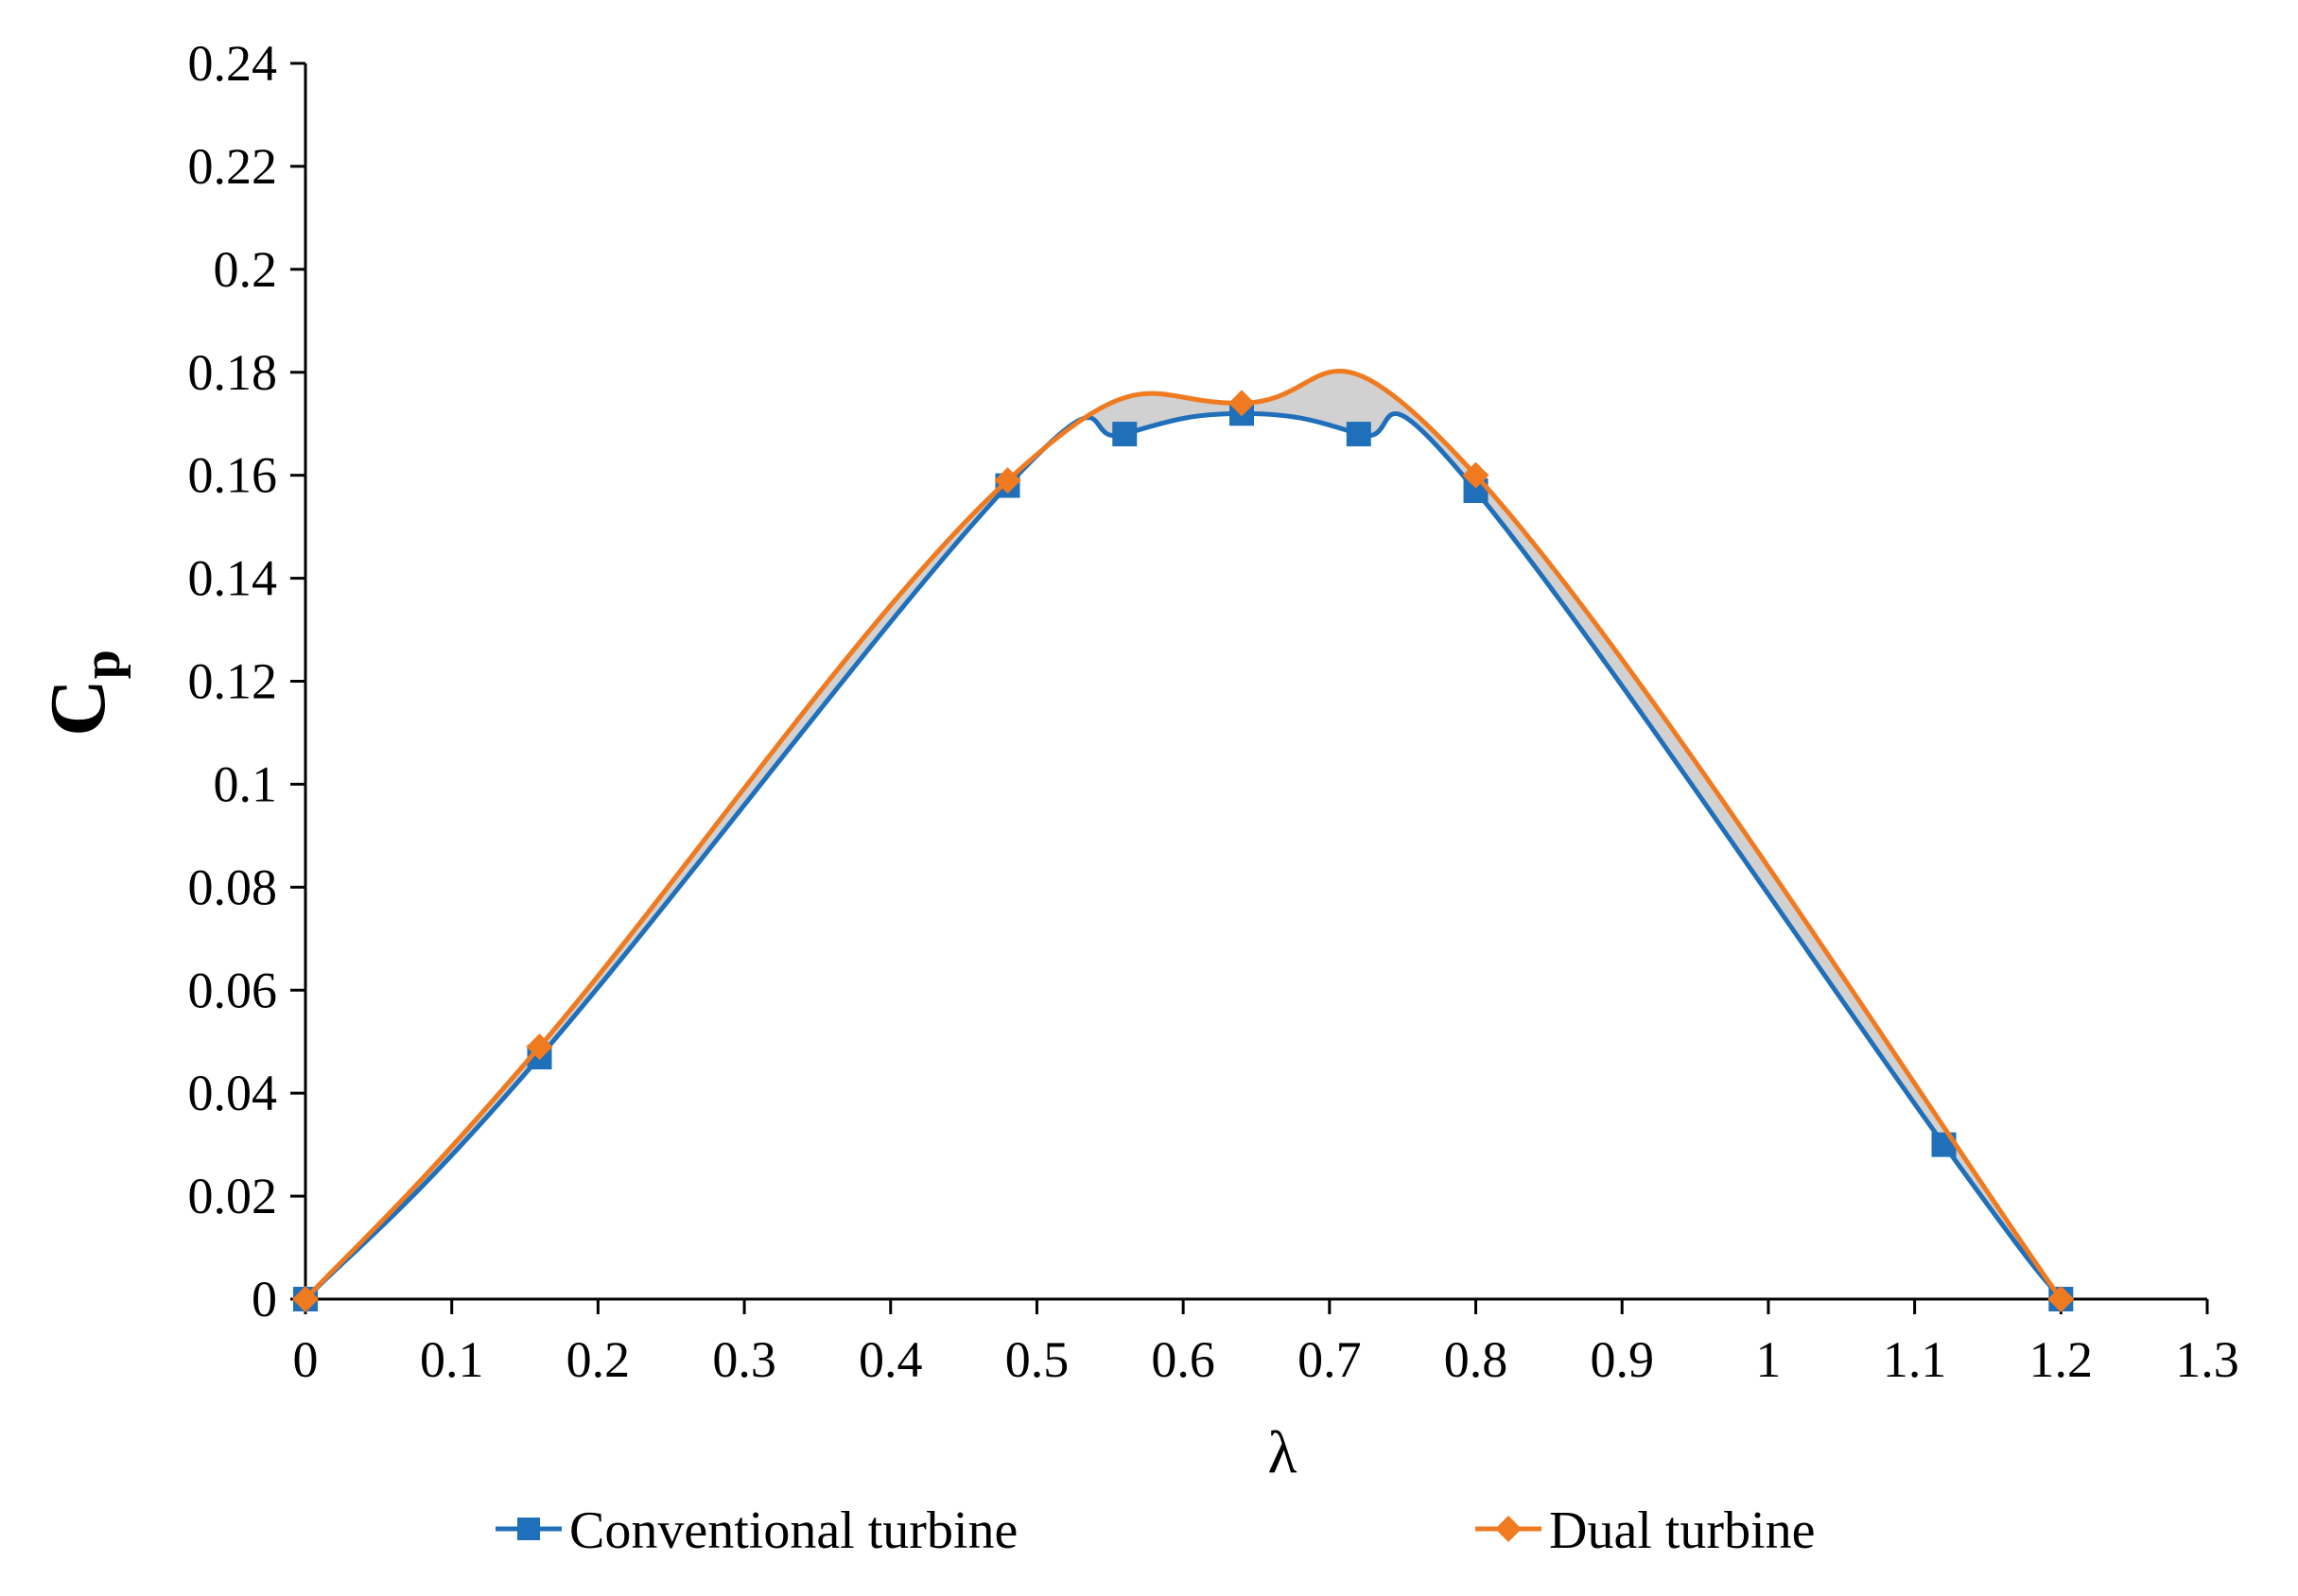 Image resolution: width=2298 pixels, height=1596 pixels. I want to click on legend-marker-conventional, so click(528, 1529).